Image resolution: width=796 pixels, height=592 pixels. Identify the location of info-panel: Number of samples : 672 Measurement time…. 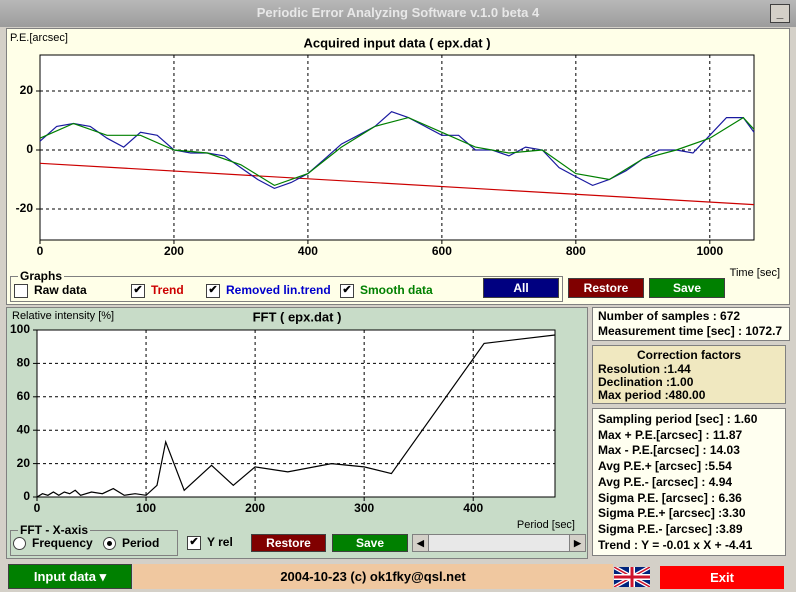
(691, 324).